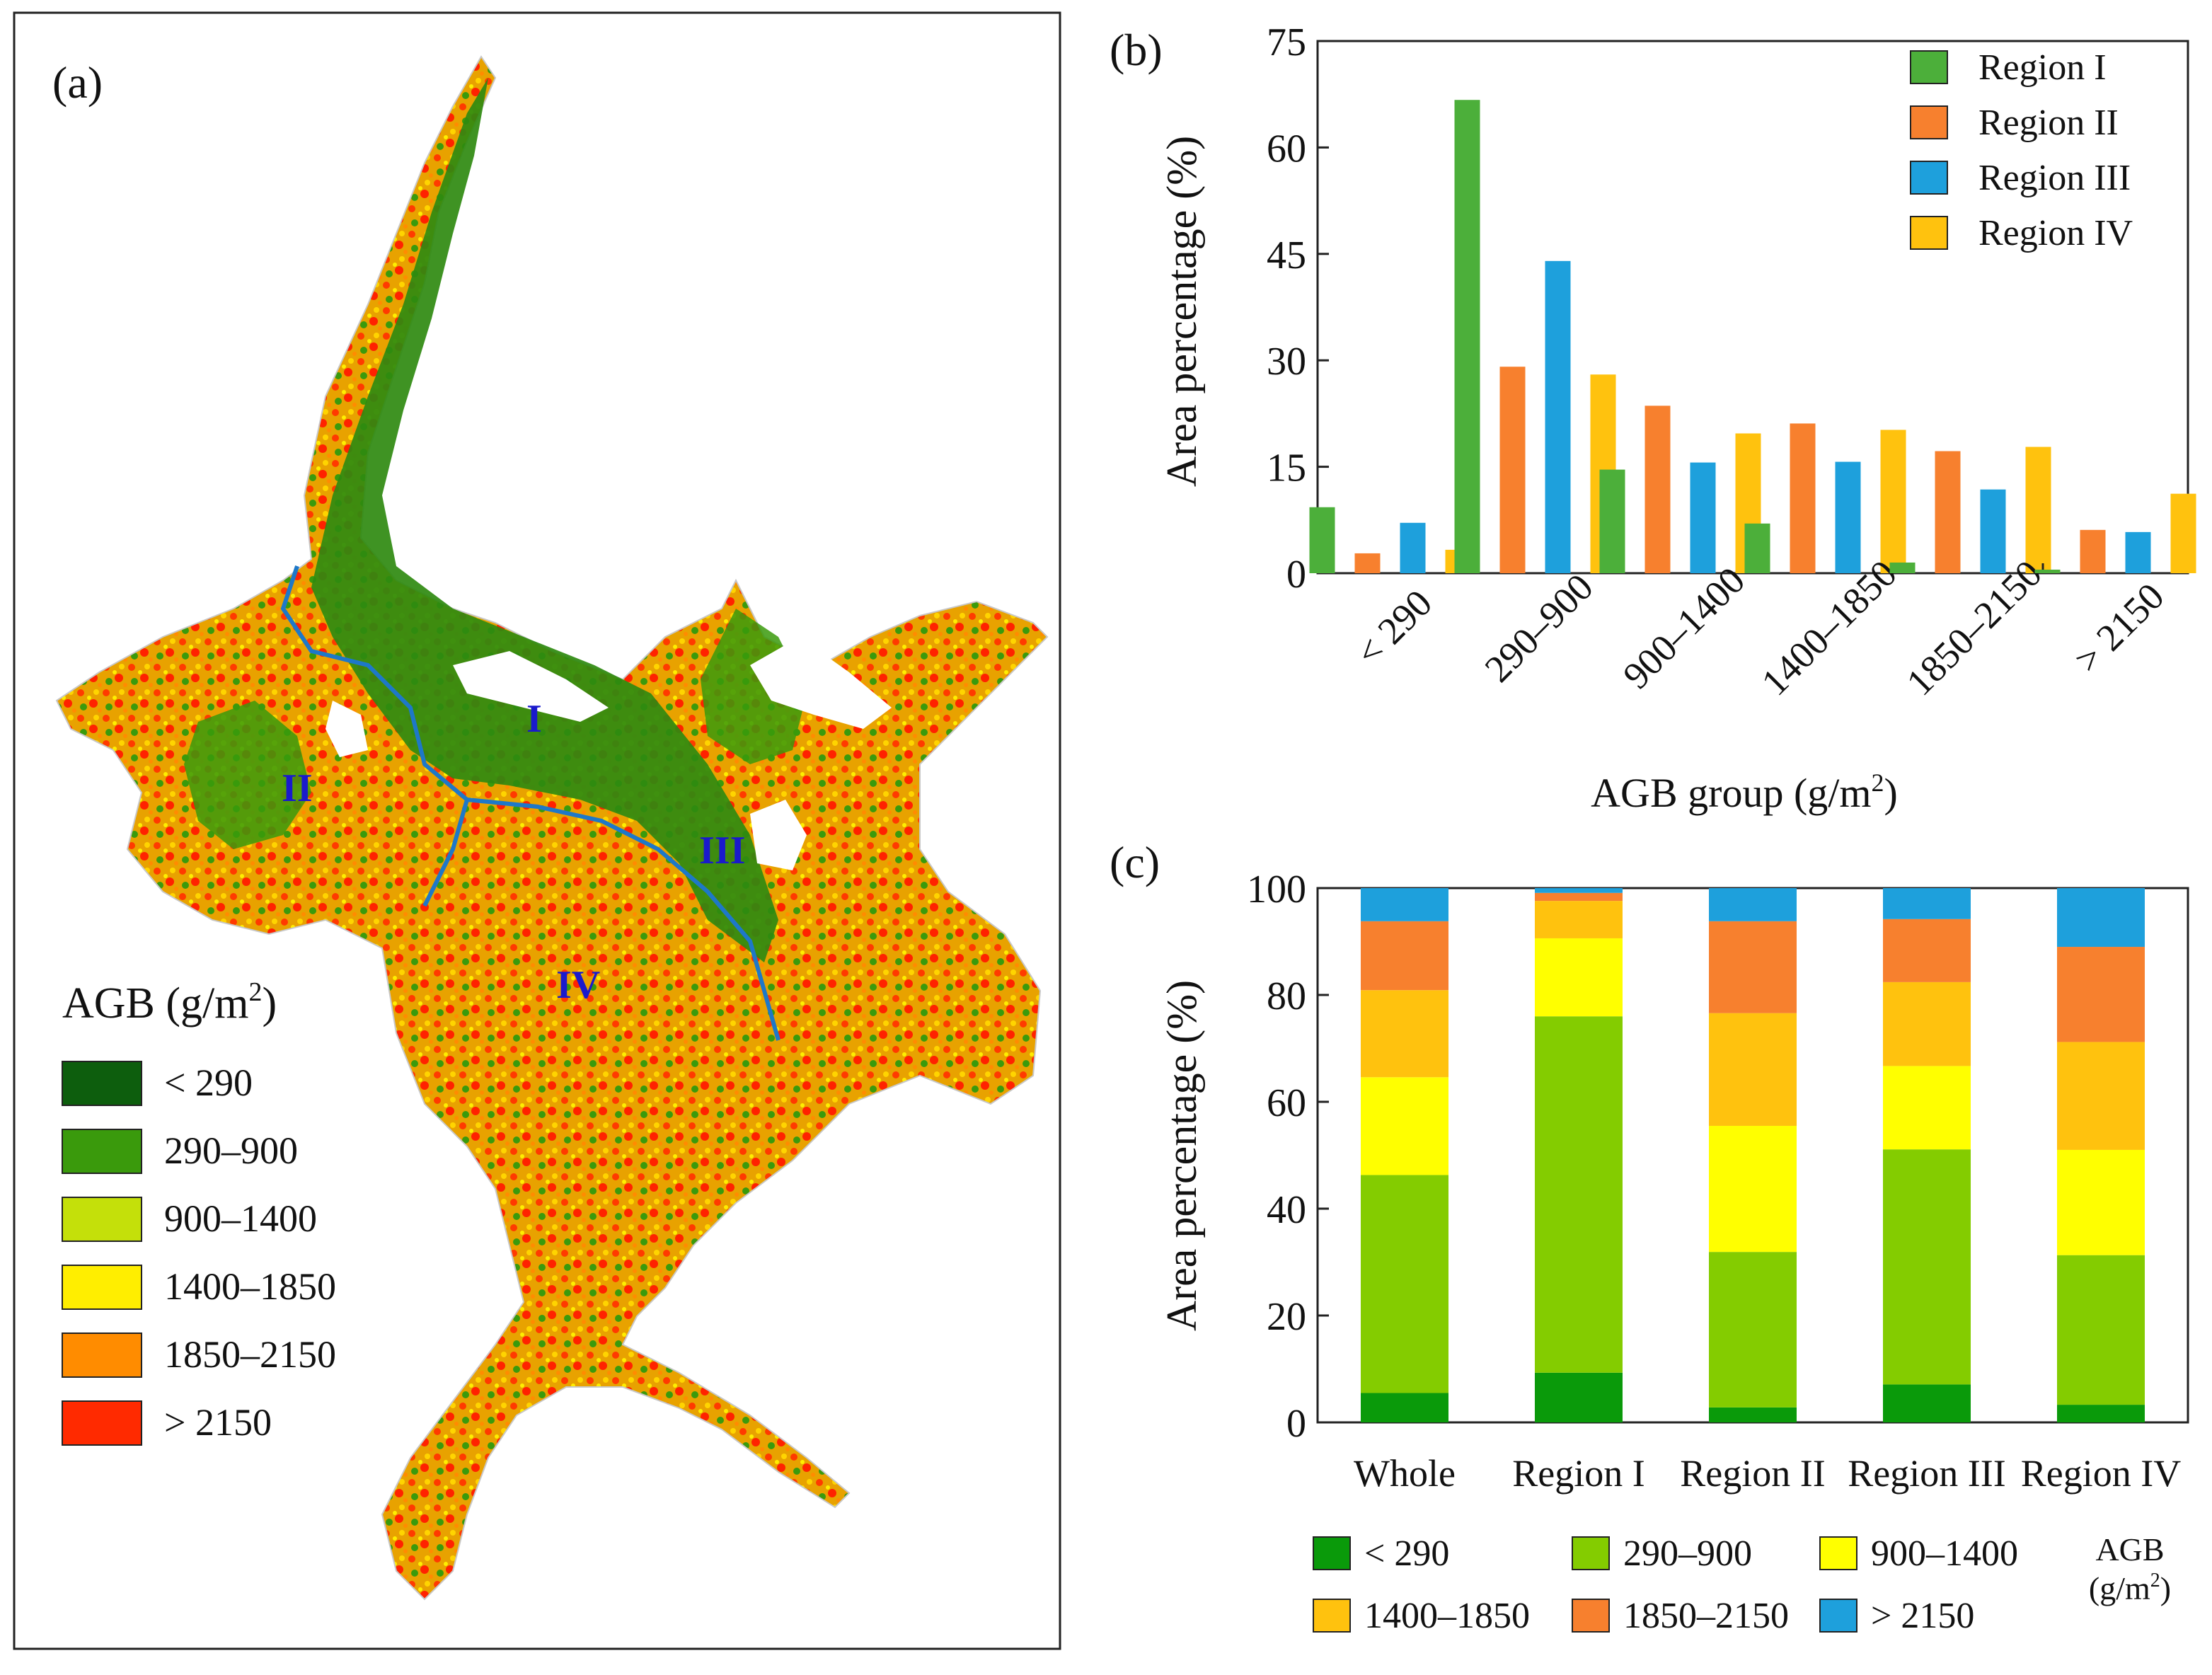  What do you see at coordinates (530, 803) in the screenshot?
I see `river-line` at bounding box center [530, 803].